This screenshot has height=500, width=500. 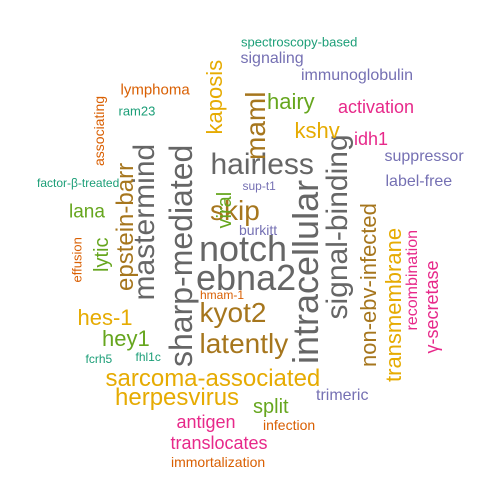 What do you see at coordinates (99, 359) in the screenshot?
I see `word-fcrh5: fcrh5` at bounding box center [99, 359].